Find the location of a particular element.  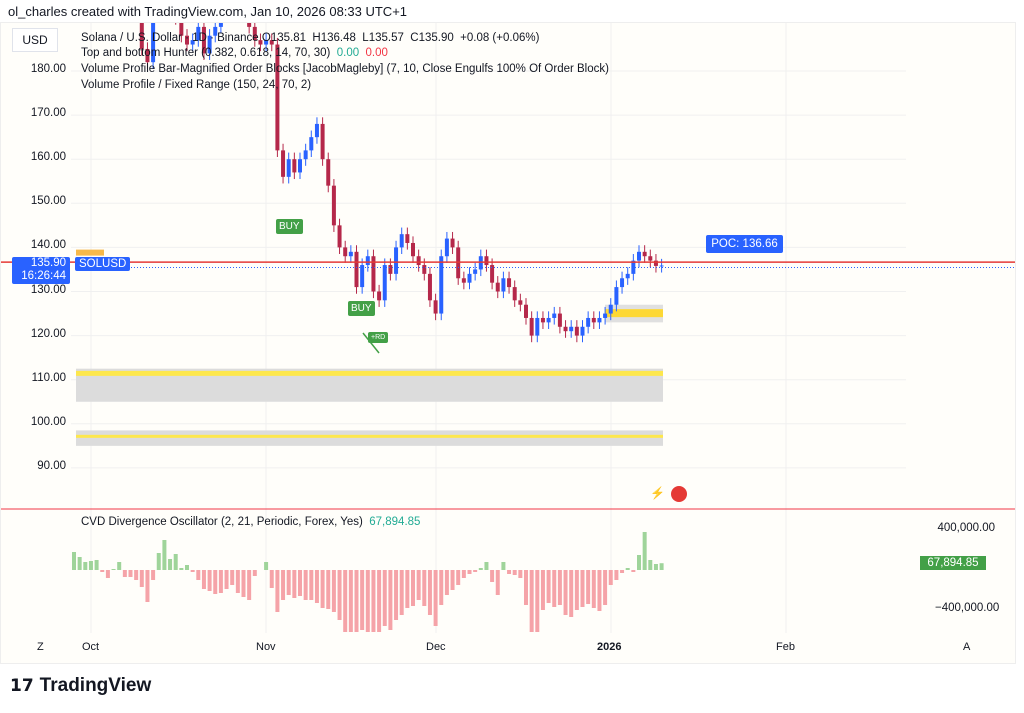

volume-profile-zone is located at coordinates (369, 438).